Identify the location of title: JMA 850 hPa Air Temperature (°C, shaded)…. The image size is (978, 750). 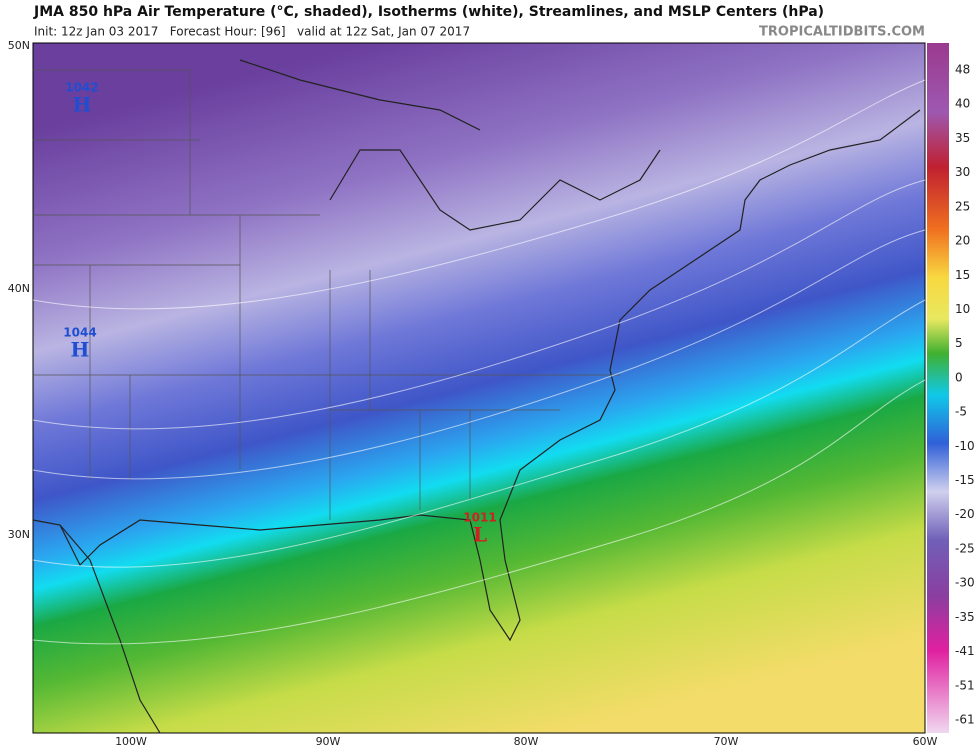
(428, 12).